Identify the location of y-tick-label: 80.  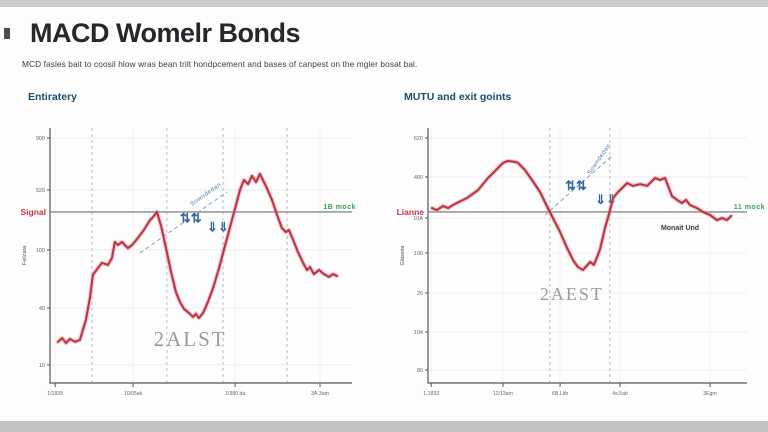
(420, 371).